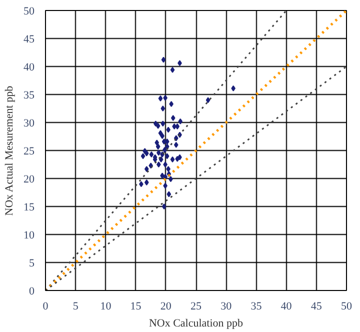 The height and width of the screenshot is (332, 360). Describe the element at coordinates (29, 96) in the screenshot. I see `y-tick-label: 35` at that location.